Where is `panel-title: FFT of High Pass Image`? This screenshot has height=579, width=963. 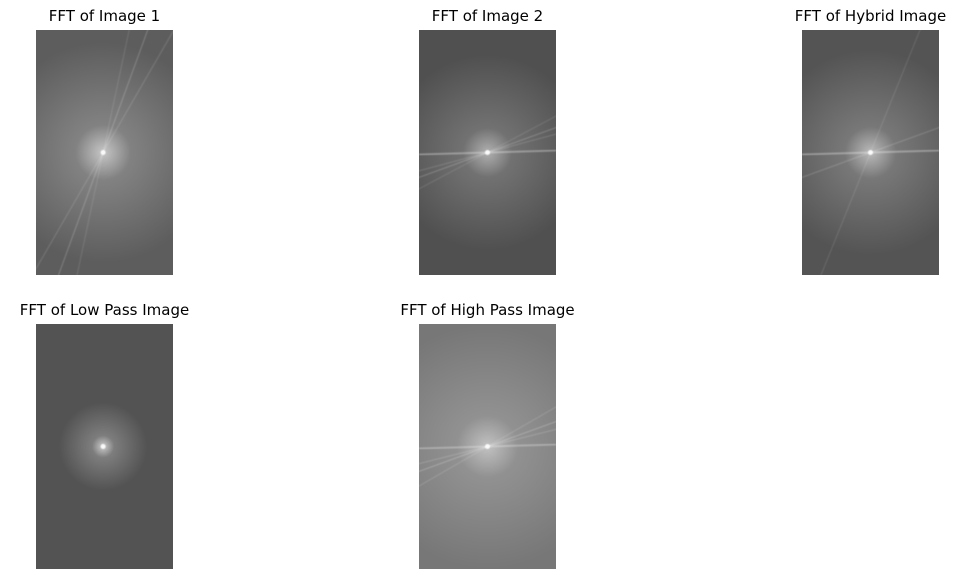
panel-title: FFT of High Pass Image is located at coordinates (487, 310).